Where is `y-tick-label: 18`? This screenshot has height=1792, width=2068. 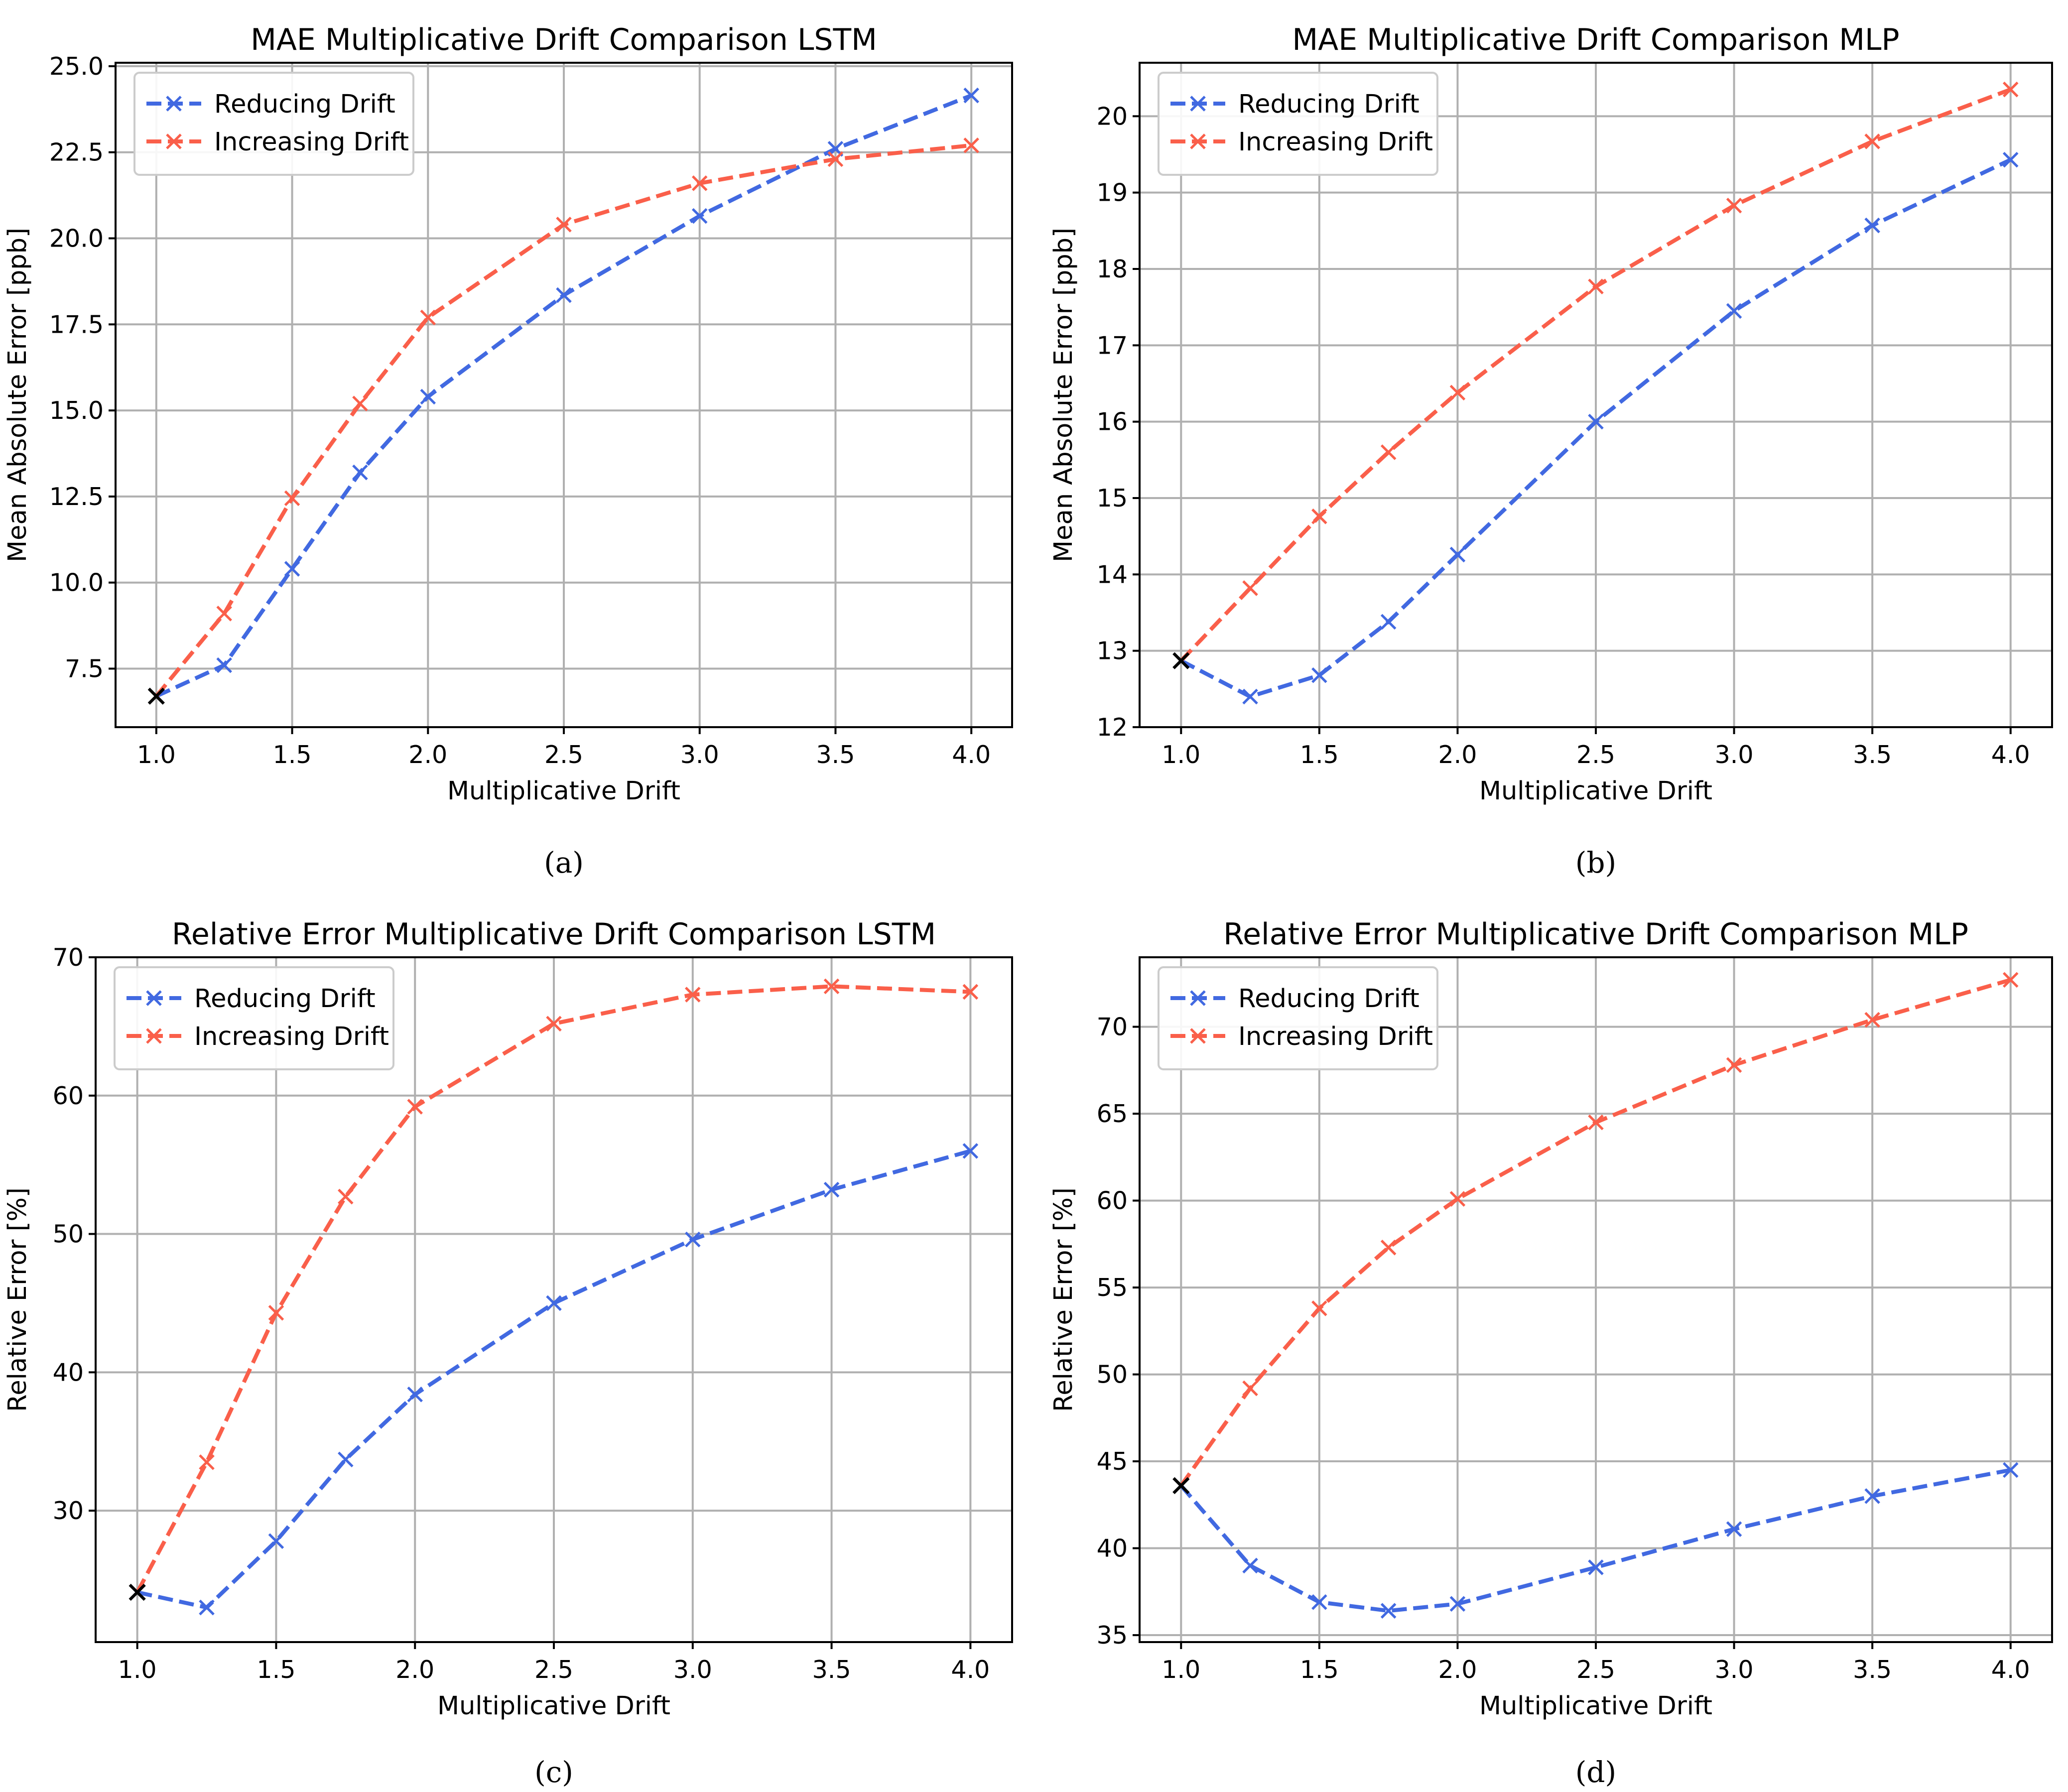
y-tick-label: 18 is located at coordinates (1112, 269).